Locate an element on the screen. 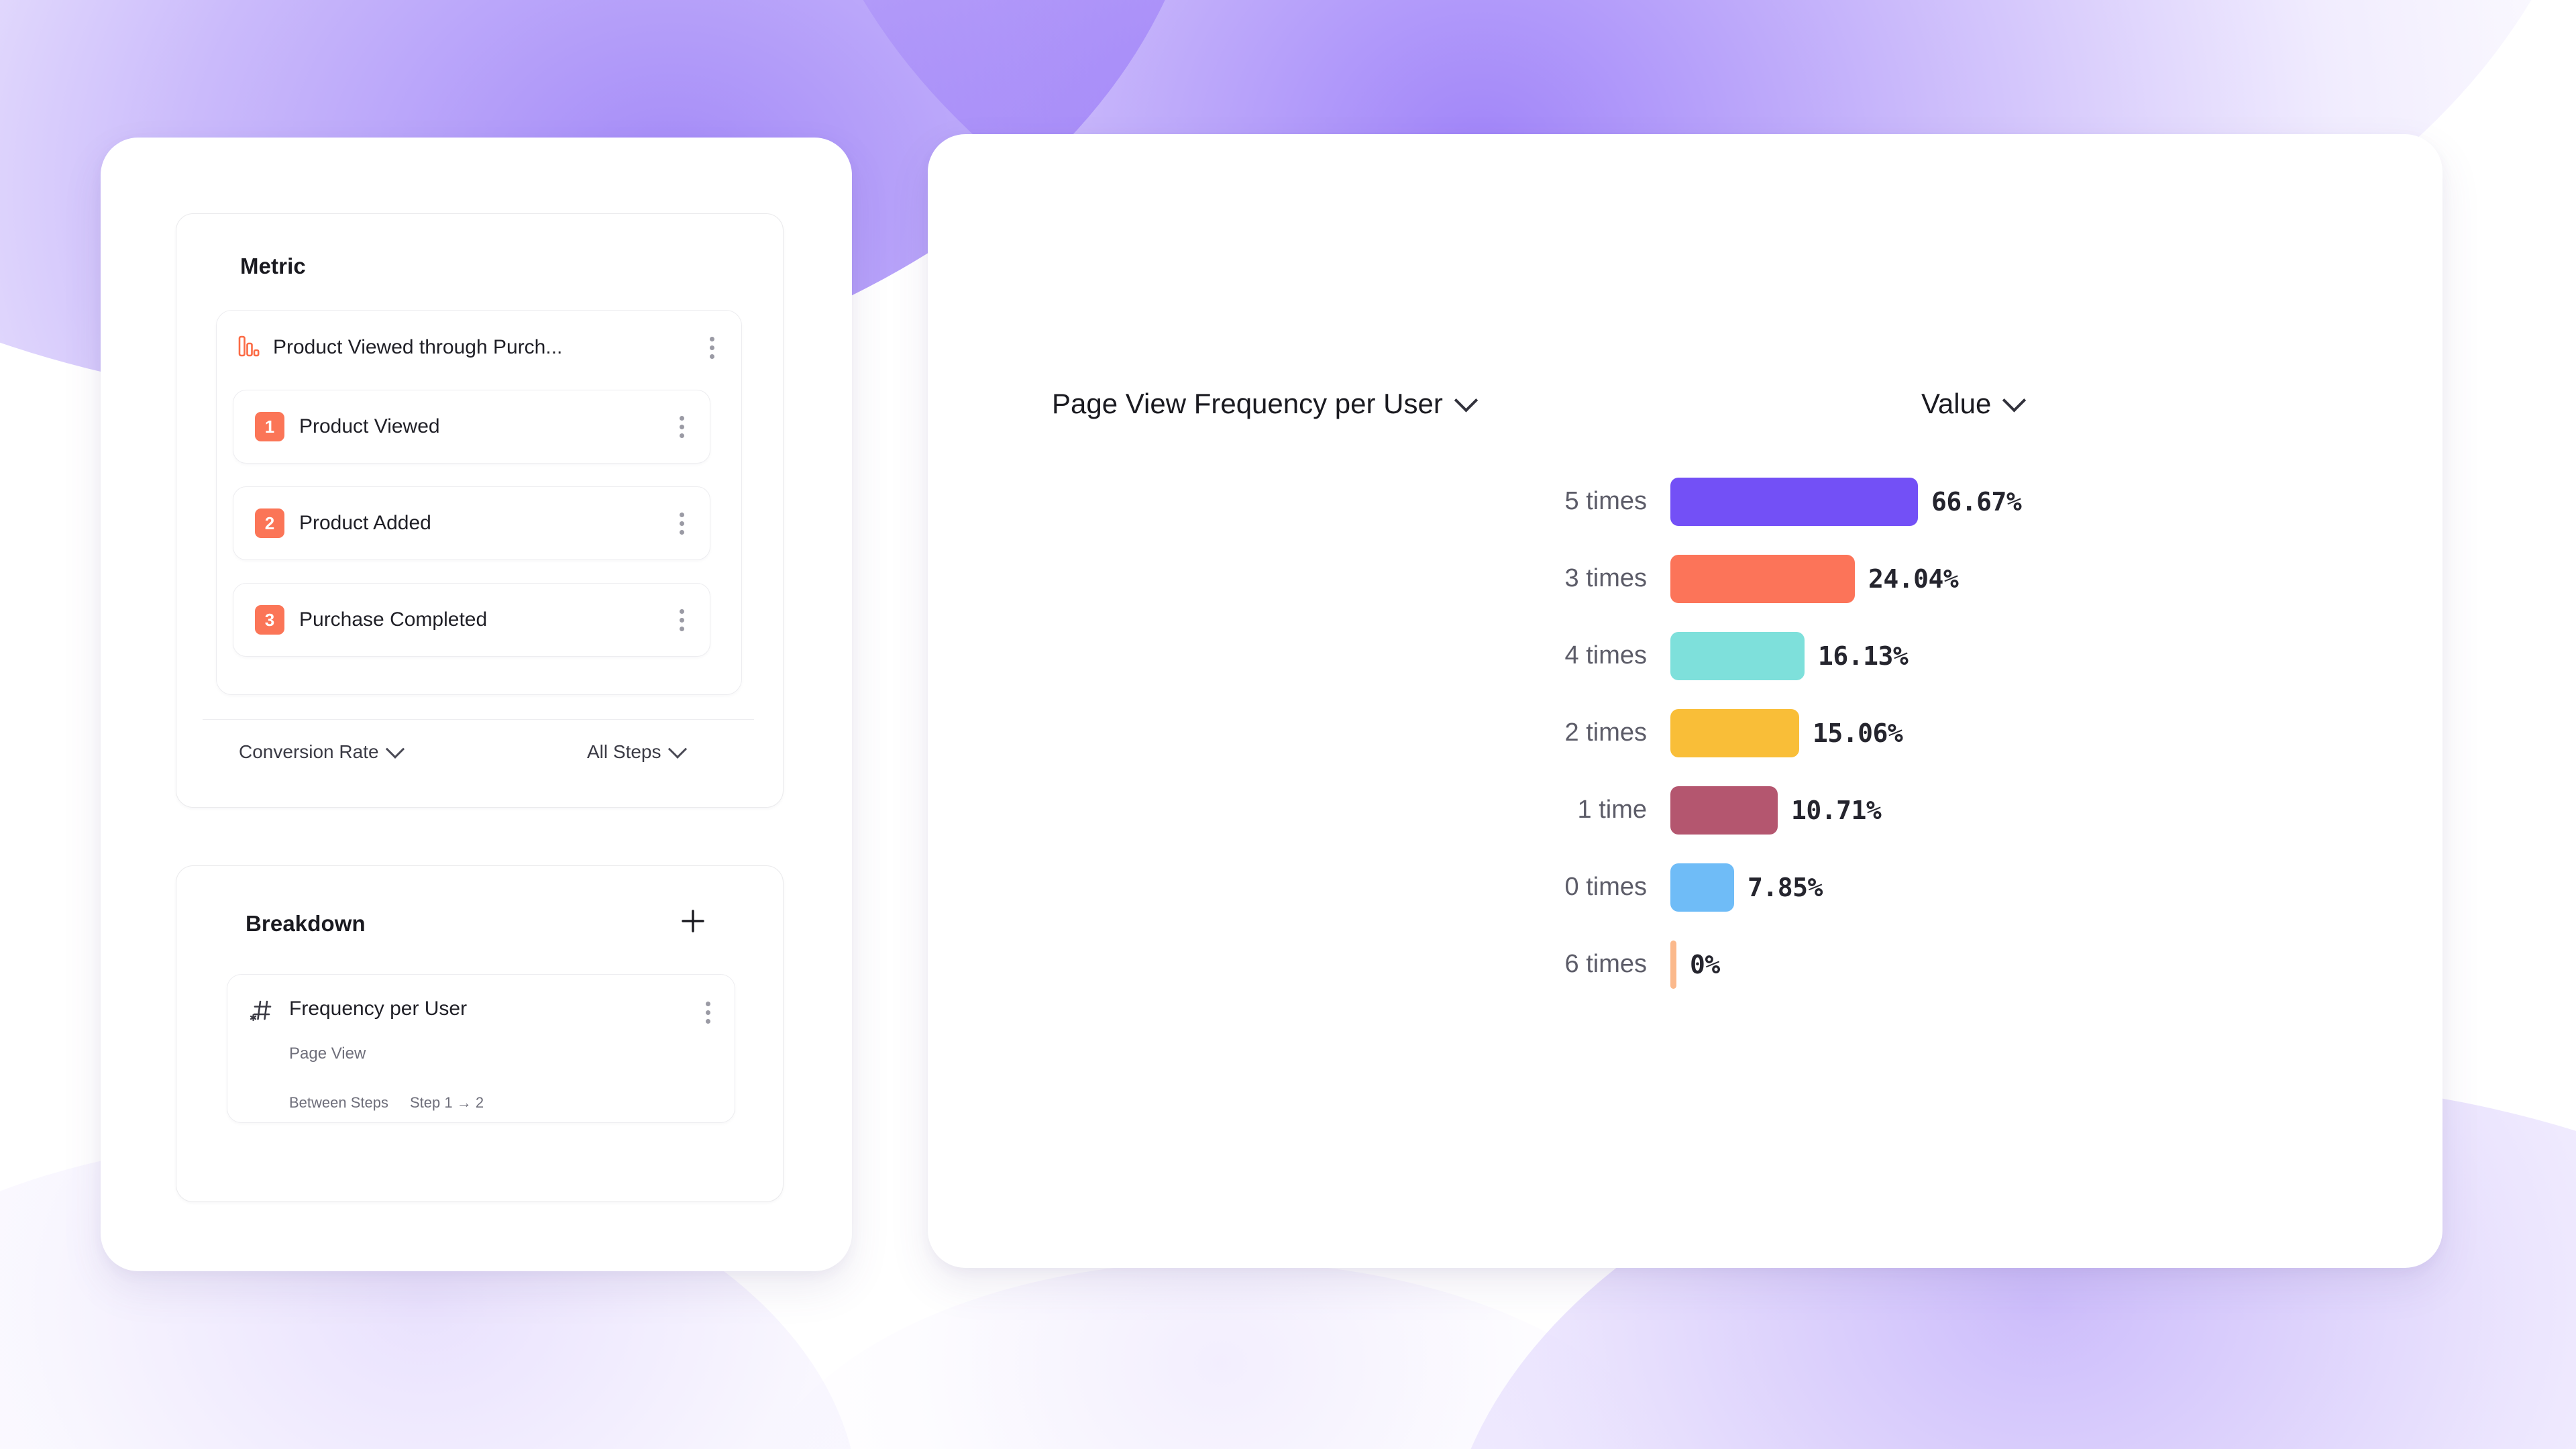 The image size is (2576, 1449). plus-icon is located at coordinates (693, 921).